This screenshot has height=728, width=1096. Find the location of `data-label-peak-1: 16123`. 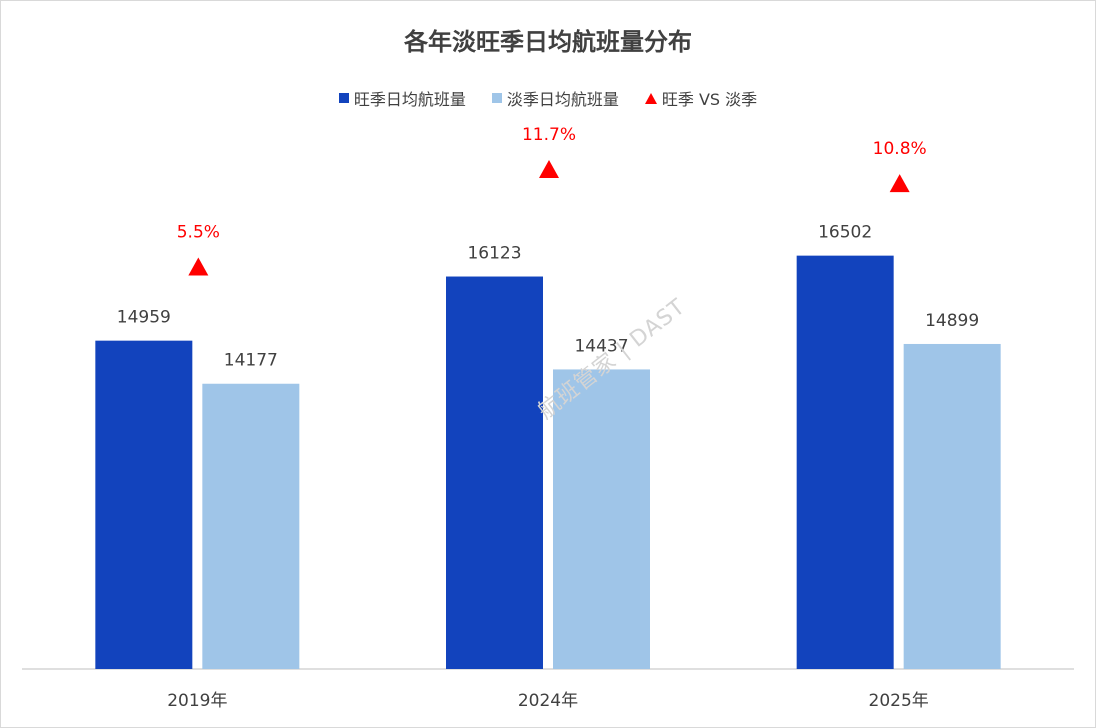

data-label-peak-1: 16123 is located at coordinates (494, 254).